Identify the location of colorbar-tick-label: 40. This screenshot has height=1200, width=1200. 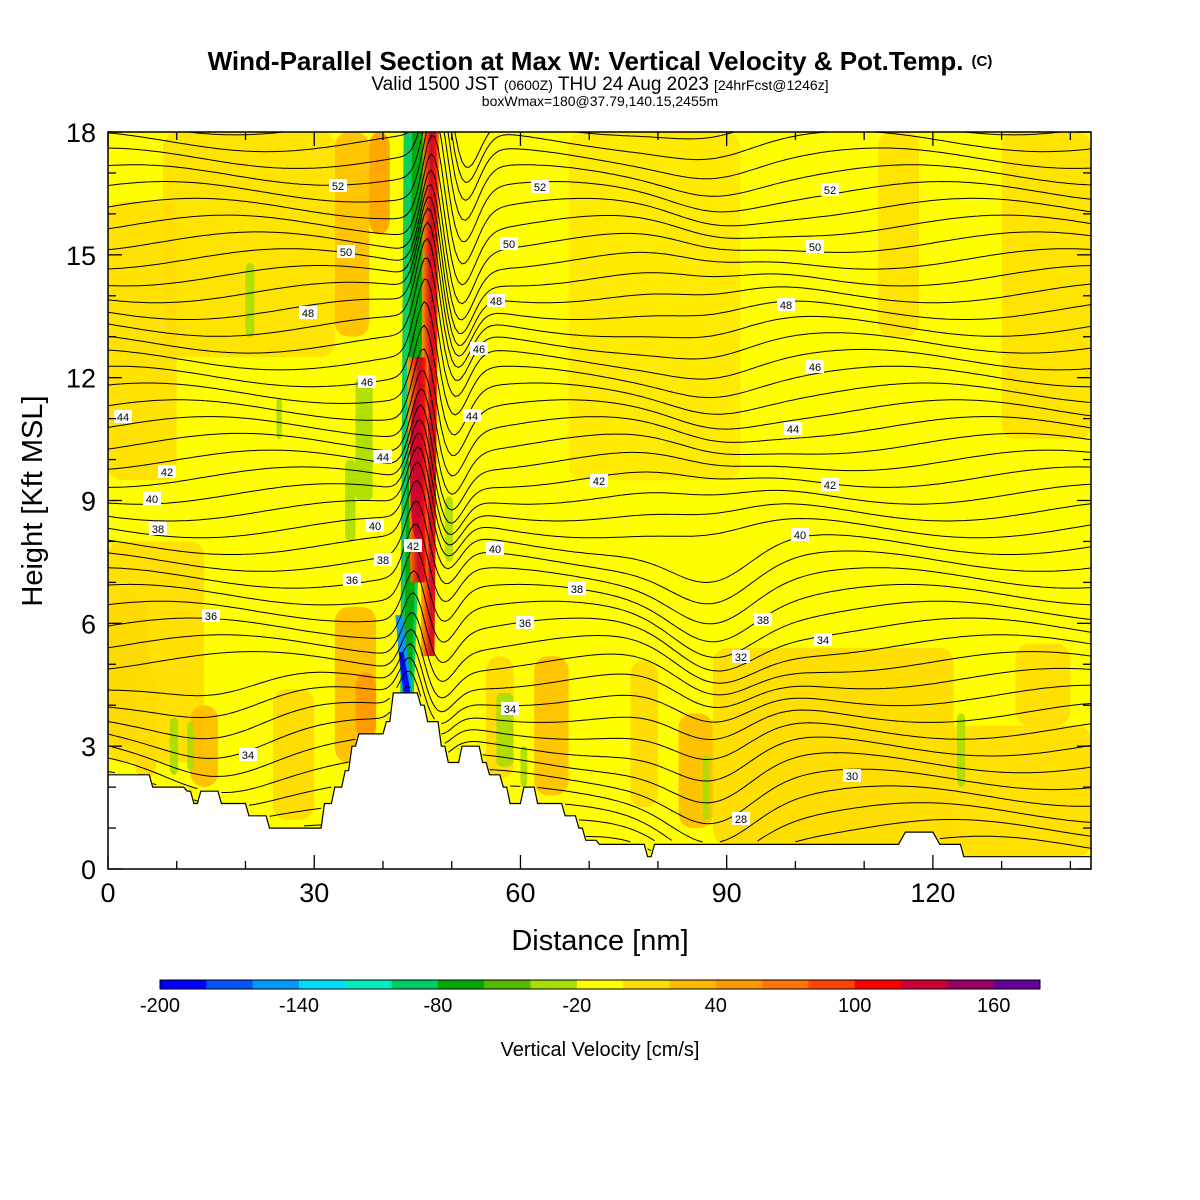
(716, 1006).